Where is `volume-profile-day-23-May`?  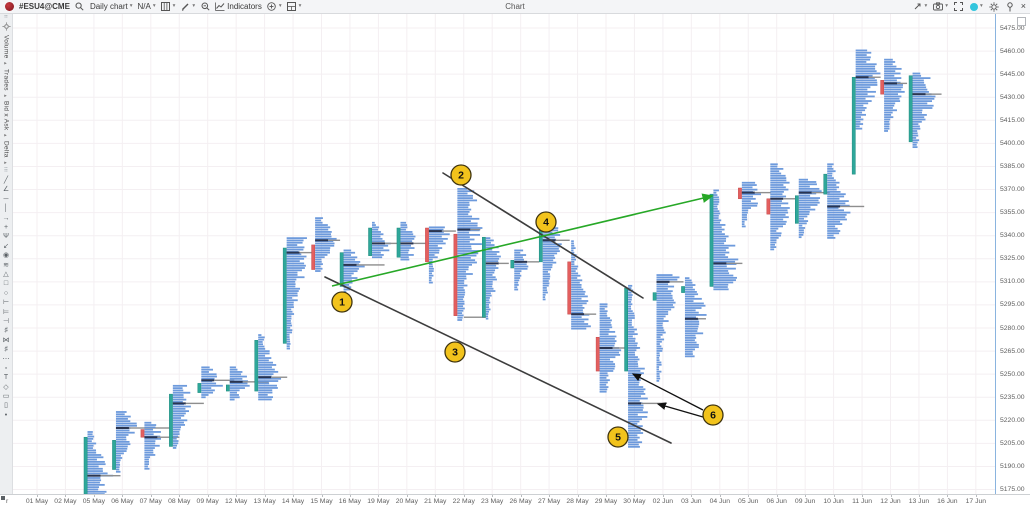
volume-profile-day-23-May is located at coordinates (525, 270).